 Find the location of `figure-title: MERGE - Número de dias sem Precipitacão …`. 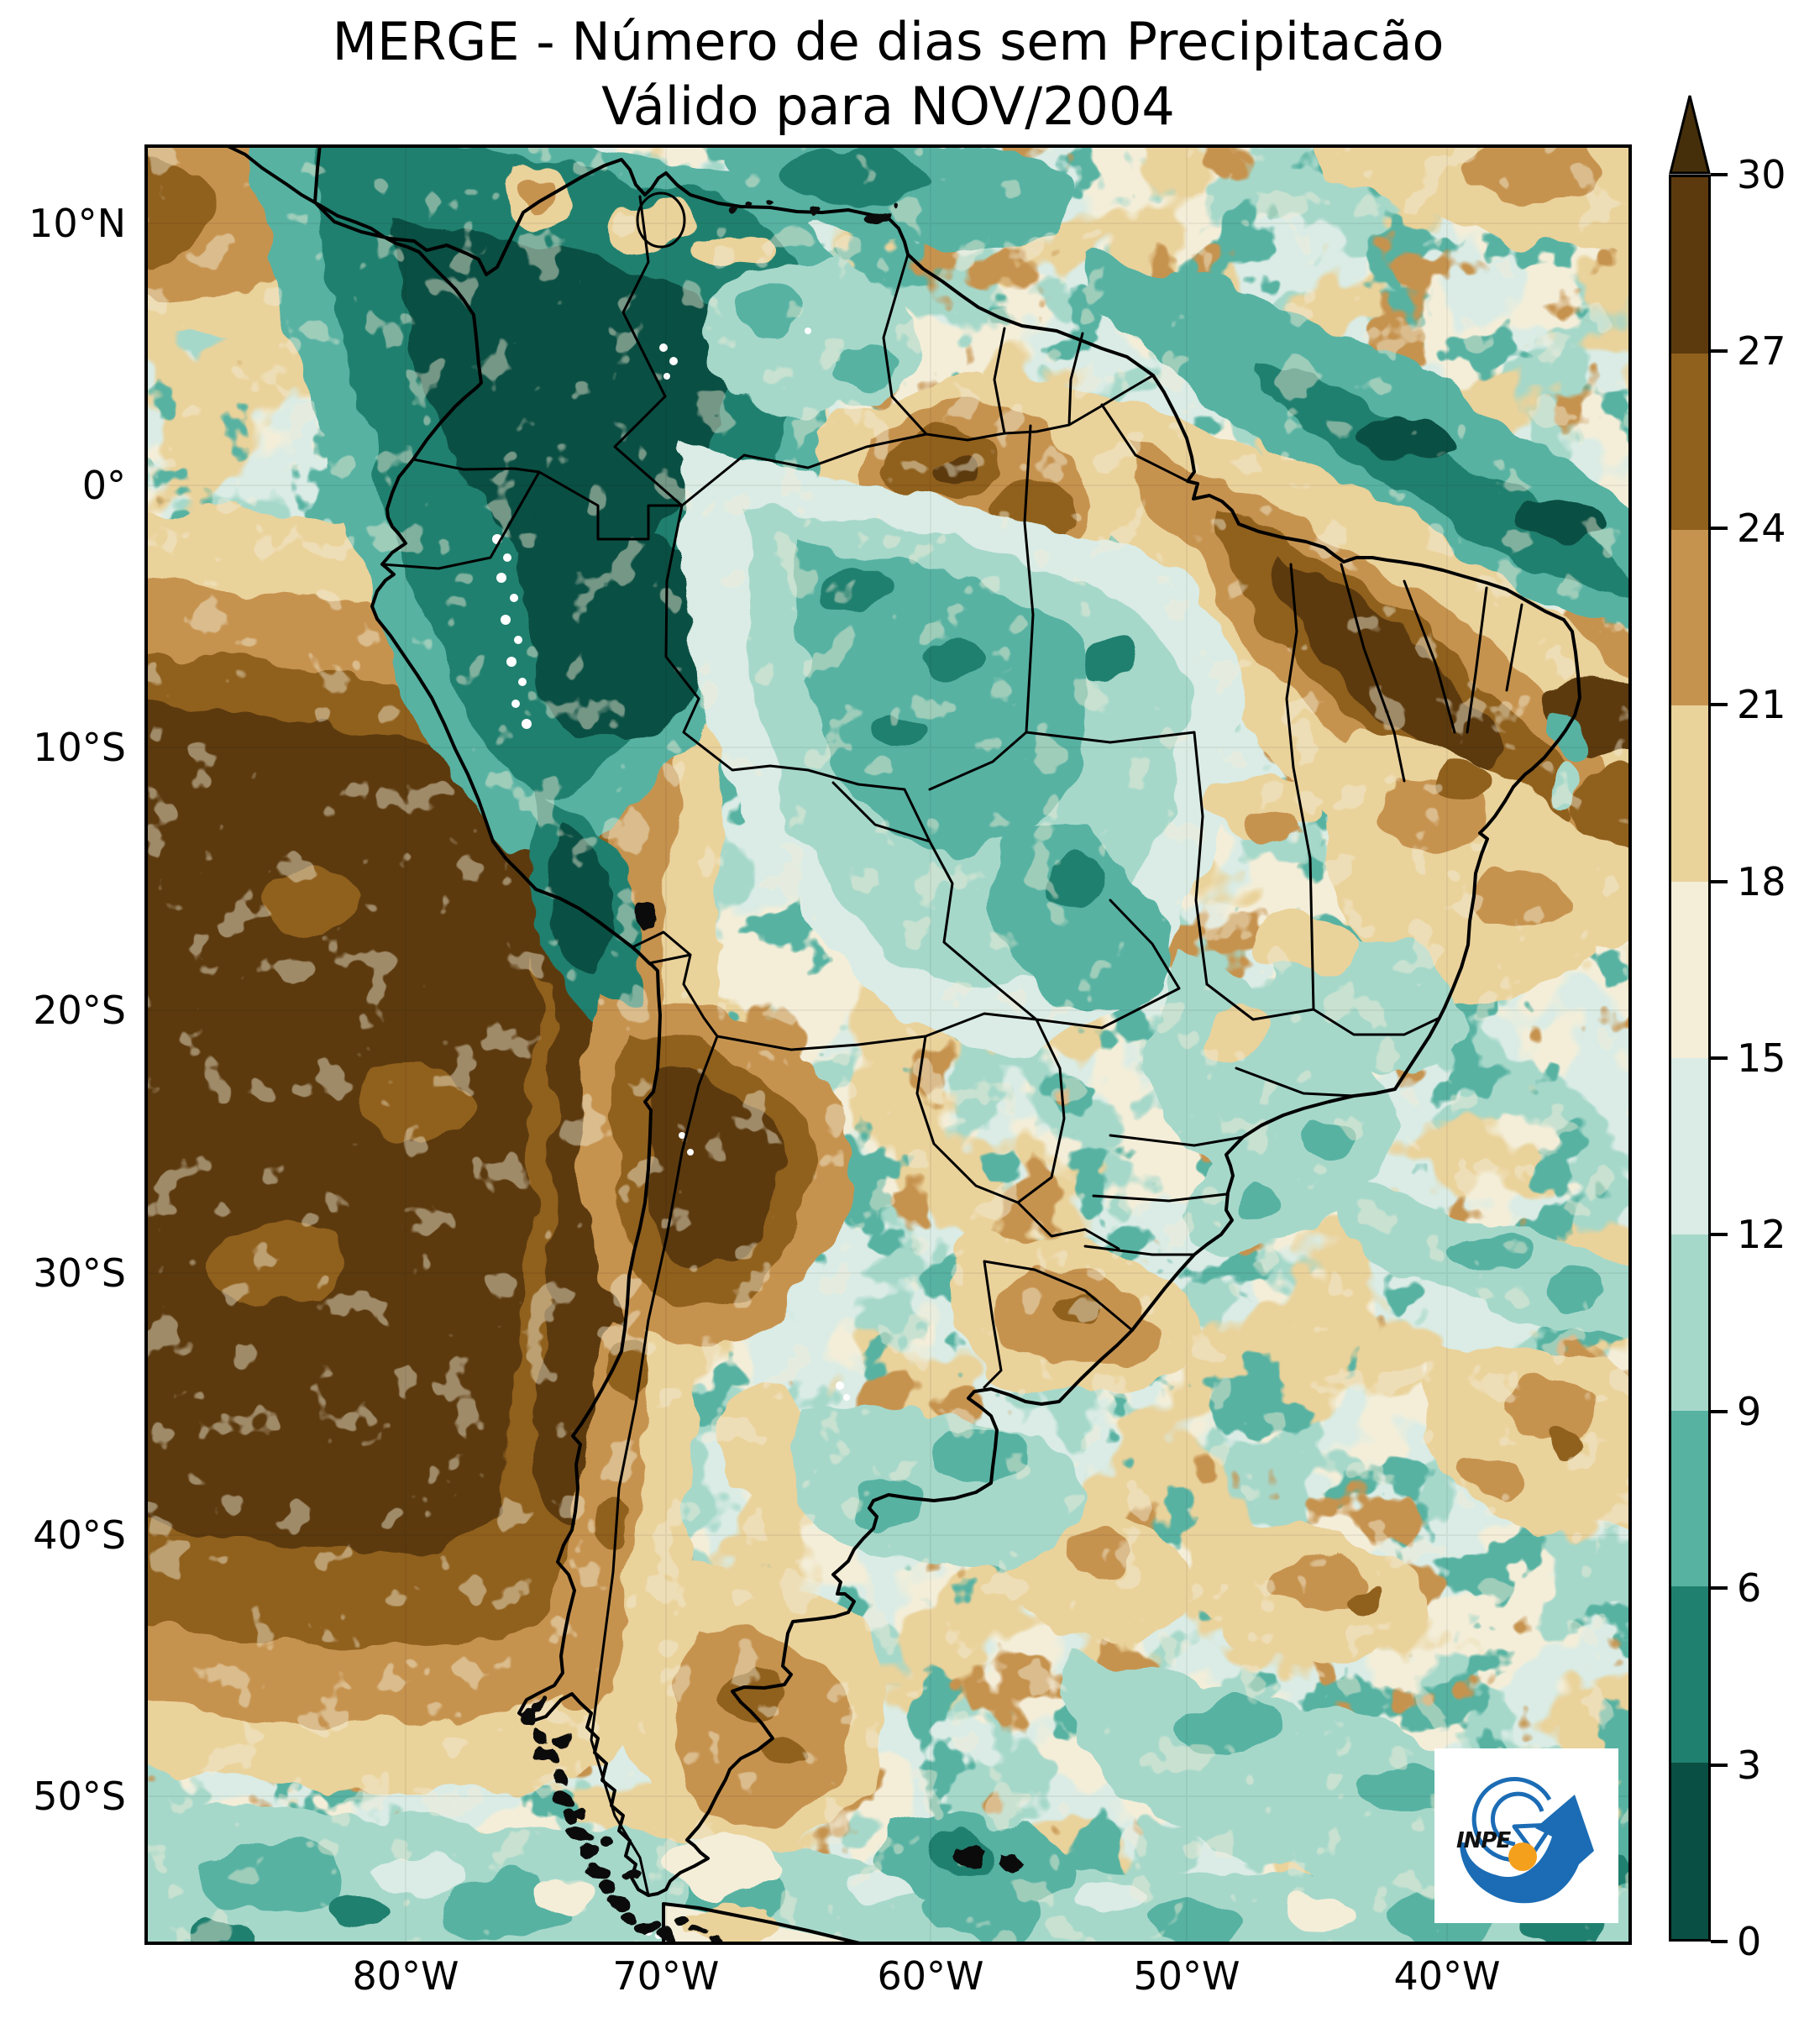

figure-title: MERGE - Número de dias sem Precipitacão … is located at coordinates (888, 74).